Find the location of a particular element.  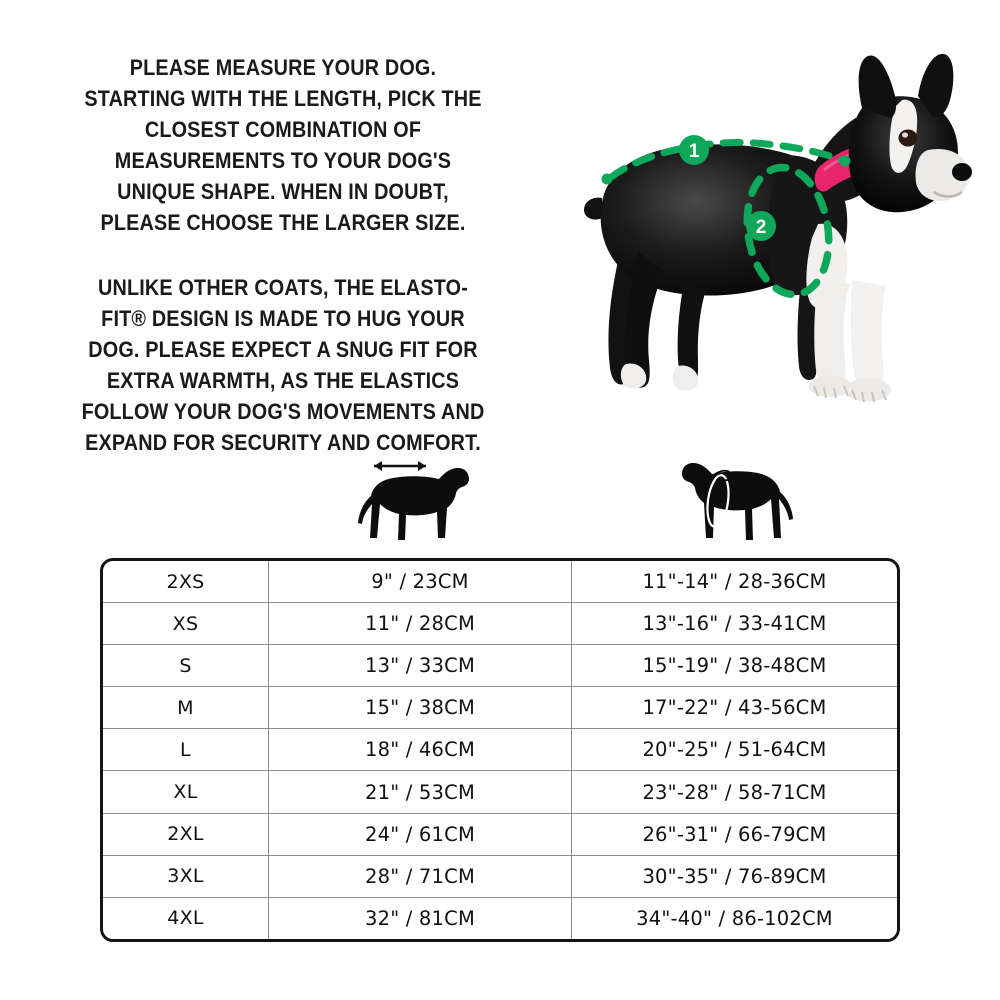

cell-size: L is located at coordinates (185, 749).